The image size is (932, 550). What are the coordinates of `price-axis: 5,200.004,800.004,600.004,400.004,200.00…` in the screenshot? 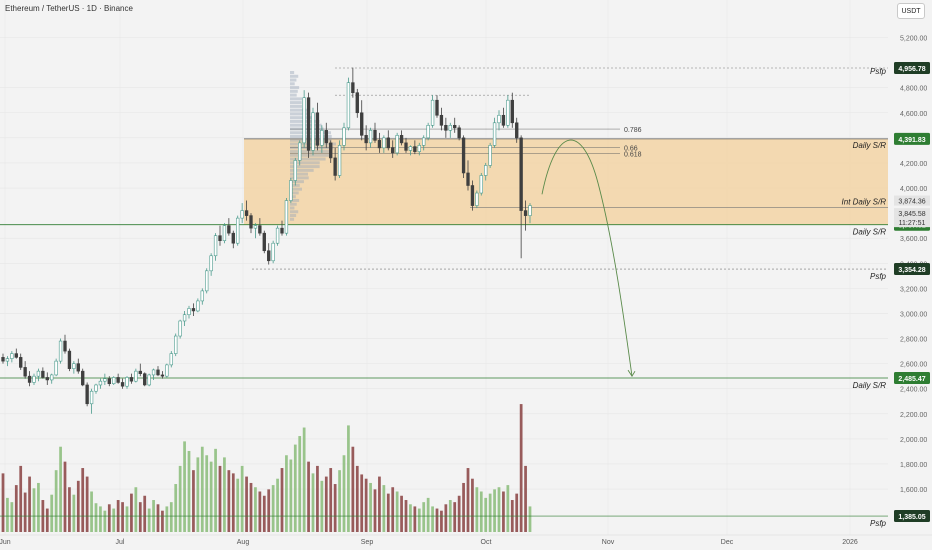 It's located at (912, 279).